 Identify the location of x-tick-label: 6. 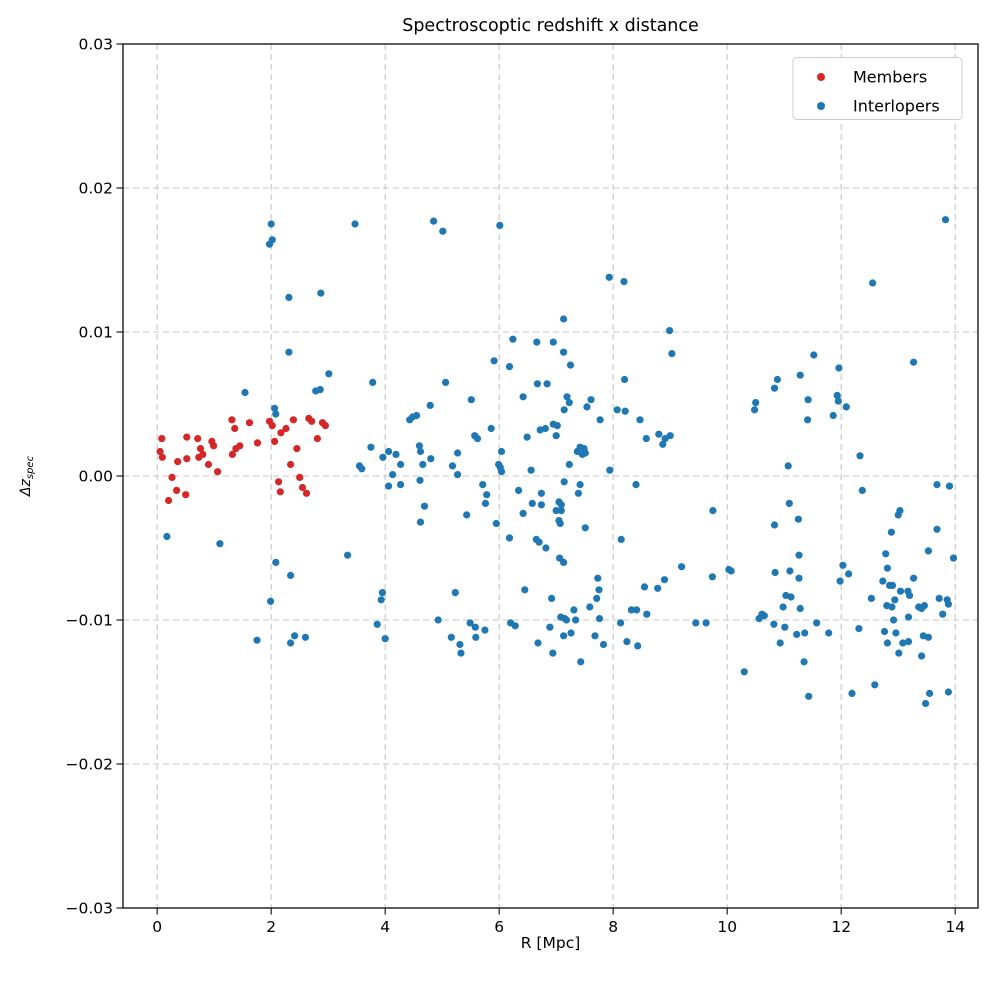
(499, 927).